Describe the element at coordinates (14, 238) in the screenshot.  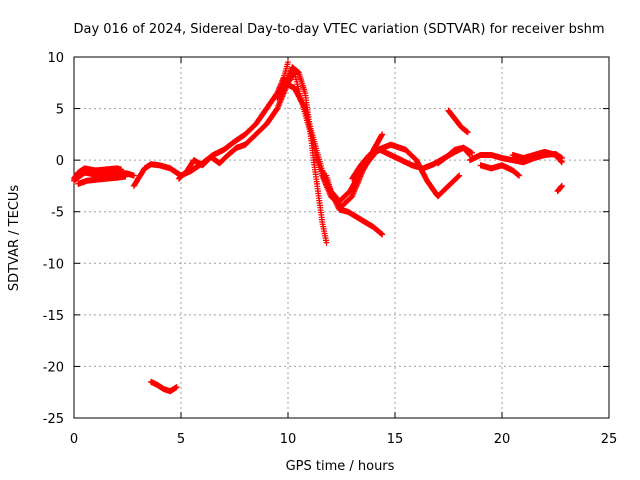
I see `y-axis-title: SDTVAR / TECUs` at that location.